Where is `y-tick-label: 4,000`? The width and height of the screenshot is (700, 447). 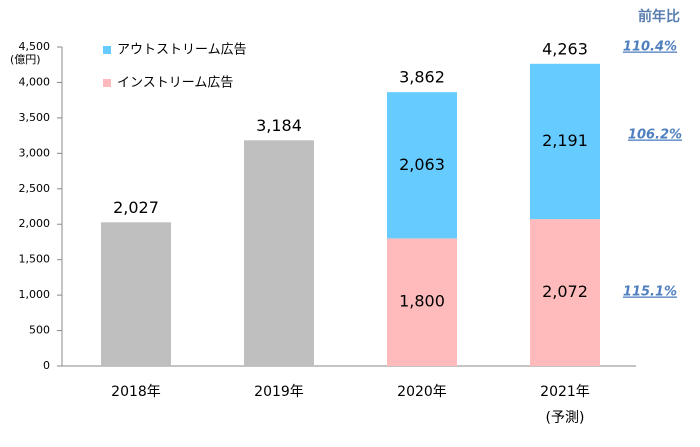 y-tick-label: 4,000 is located at coordinates (35, 81).